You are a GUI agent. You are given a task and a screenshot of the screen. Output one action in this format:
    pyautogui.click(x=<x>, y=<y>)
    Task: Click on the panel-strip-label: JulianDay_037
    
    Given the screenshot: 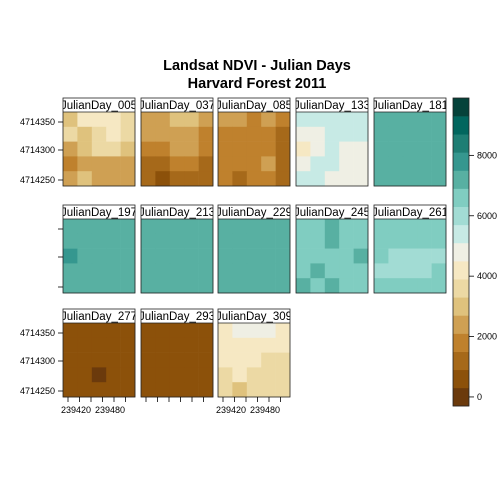 What is the action you would take?
    pyautogui.click(x=177, y=106)
    